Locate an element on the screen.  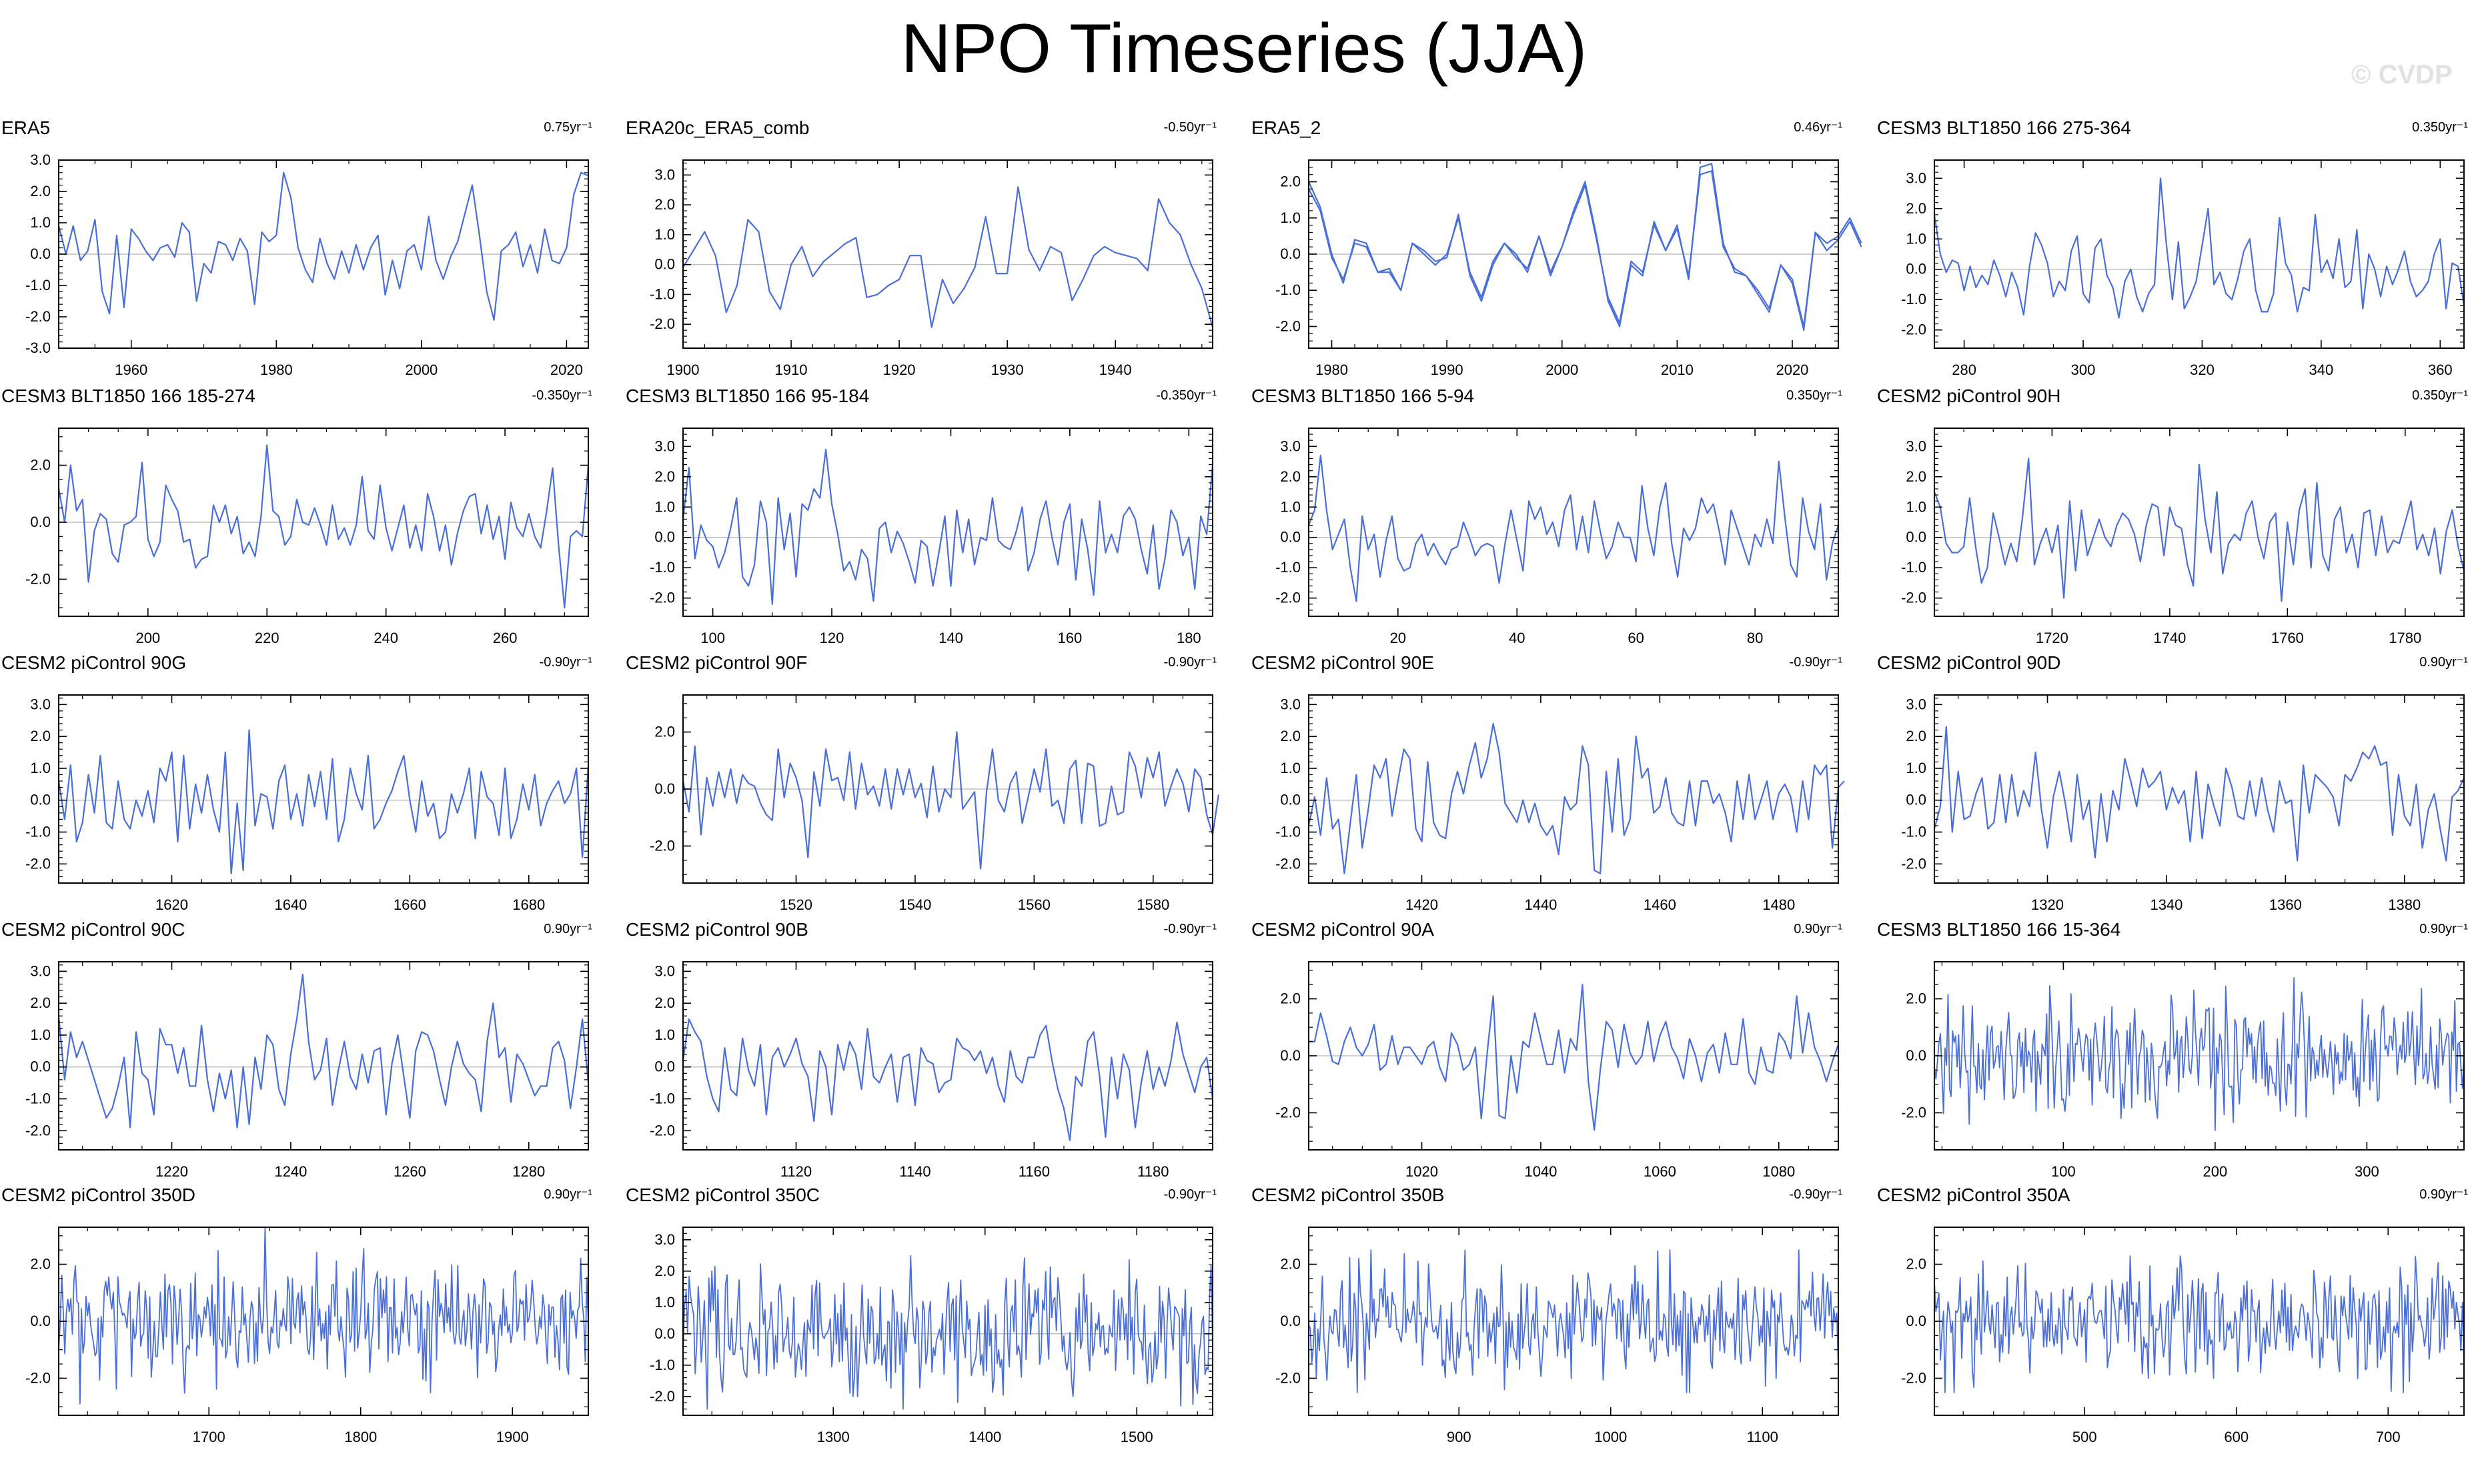
chart-svg: 1300 1400 1500 -2.0 -1.0 0.0 1.0 2.0 3.0 is located at coordinates (931, 1336).